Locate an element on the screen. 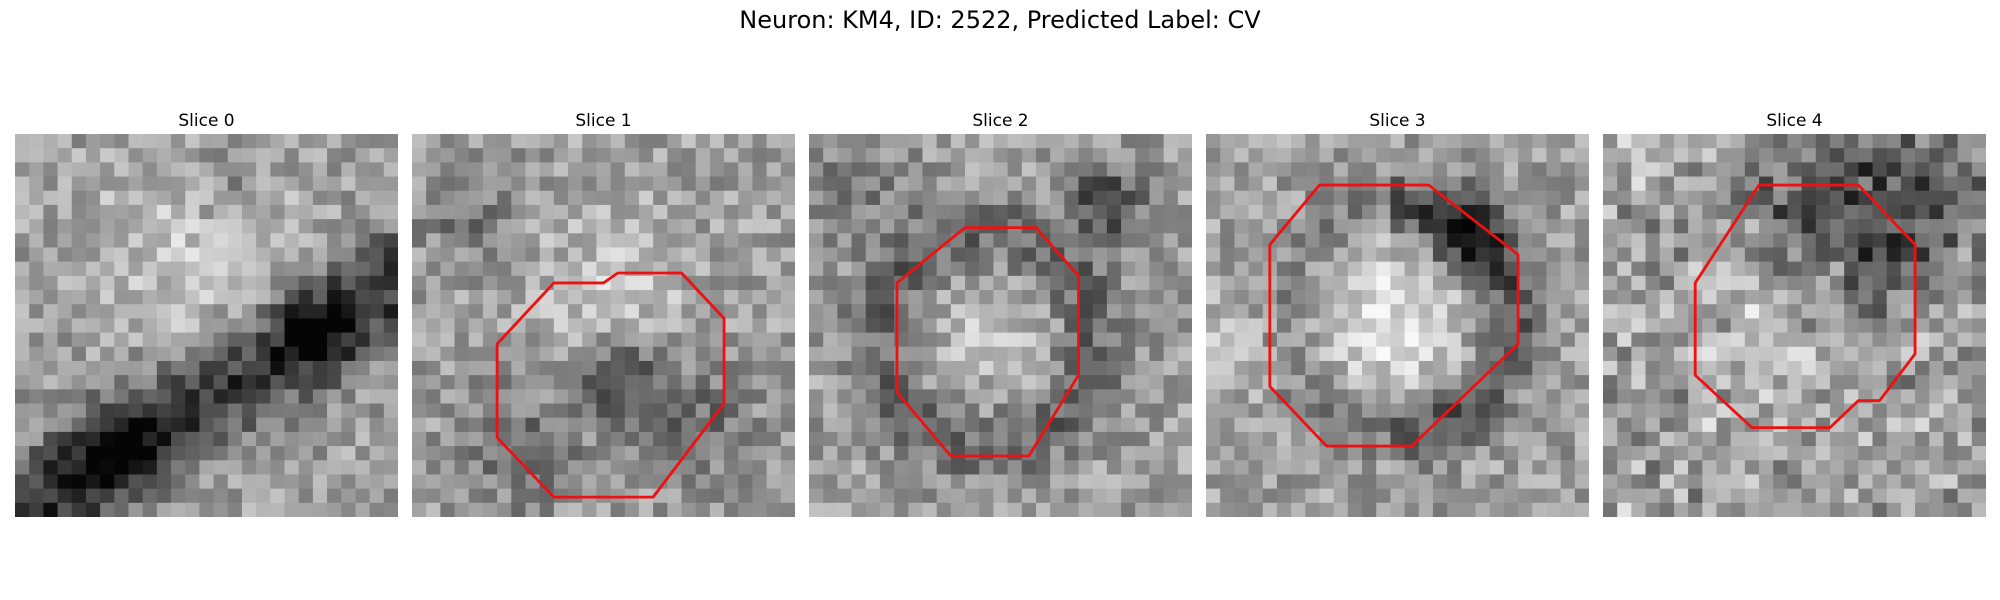 This screenshot has width=2000, height=600. slice-panel-2: Slice 2 is located at coordinates (1000, 312).